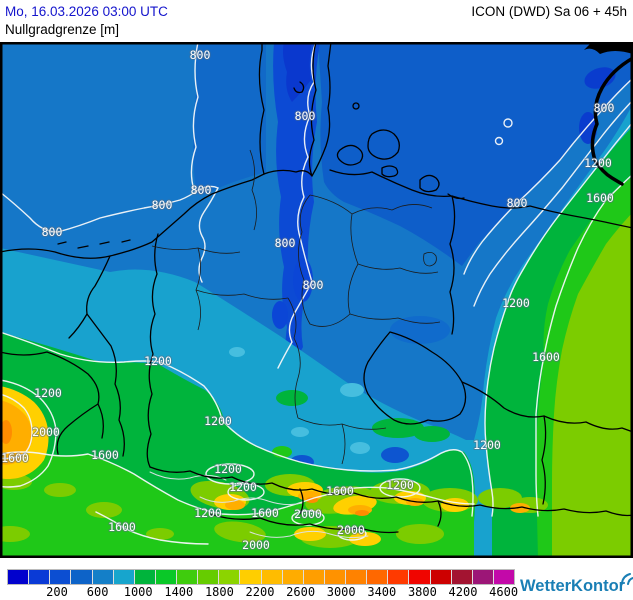 The image size is (633, 600). What do you see at coordinates (573, 586) in the screenshot?
I see `wetterkontor-logo-text: WetterKontor` at bounding box center [573, 586].